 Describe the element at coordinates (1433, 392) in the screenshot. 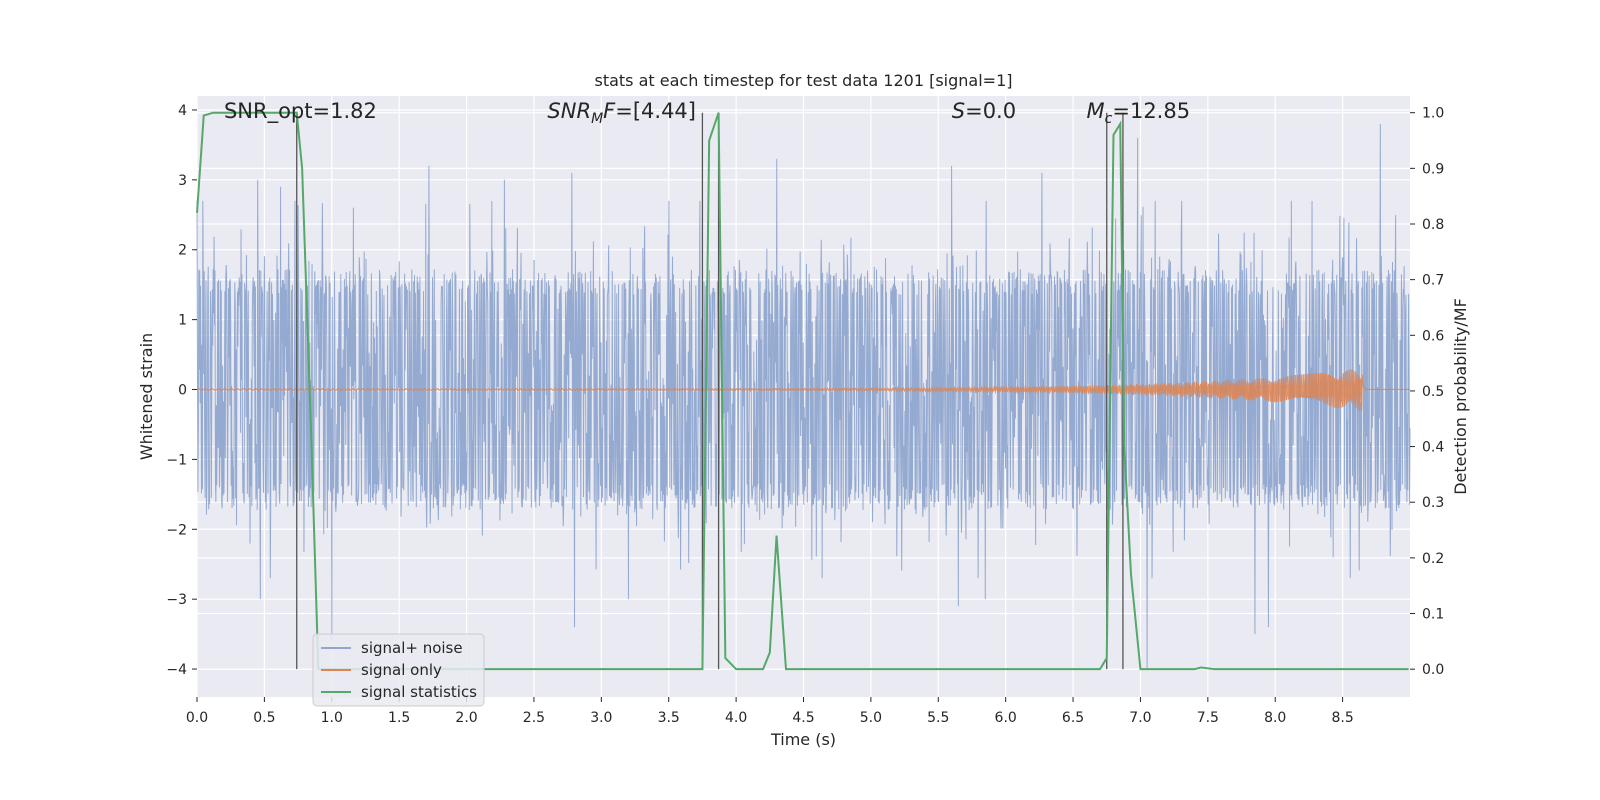

I see `y-right-tick-label: 0.5` at that location.